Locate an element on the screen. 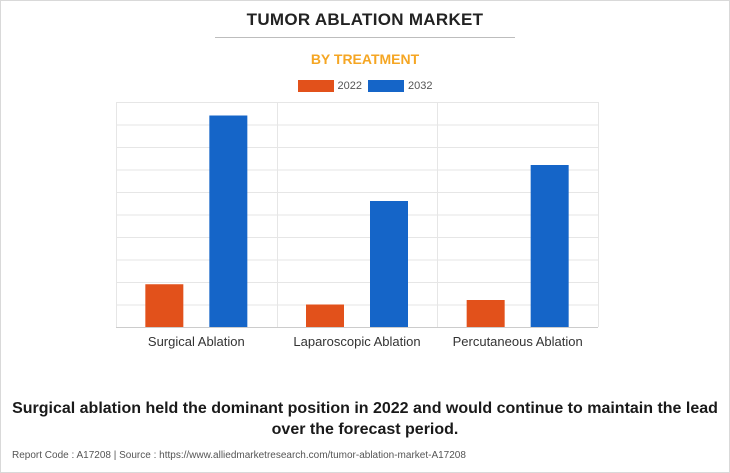  x-tick-label: Laparoscopic Ablation is located at coordinates (356, 341).